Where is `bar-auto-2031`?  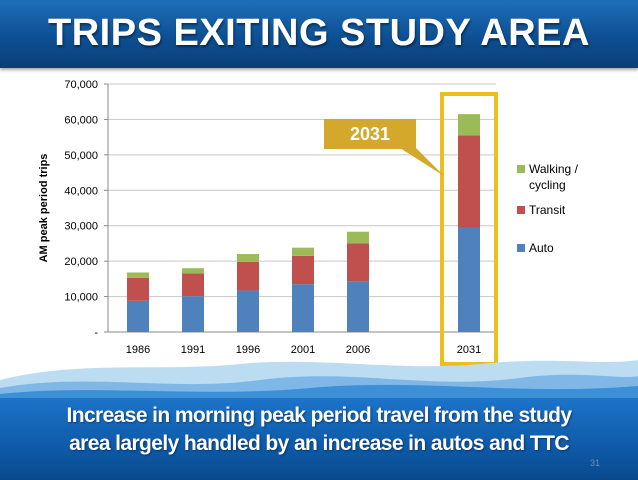
bar-auto-2031 is located at coordinates (469, 279).